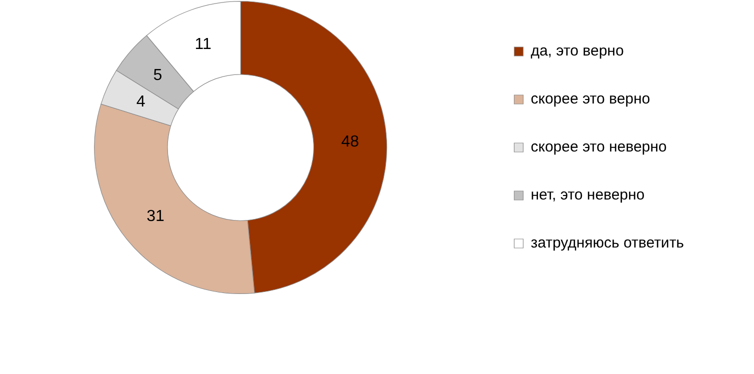  I want to click on legend-label: скорее это неверно, so click(598, 147).